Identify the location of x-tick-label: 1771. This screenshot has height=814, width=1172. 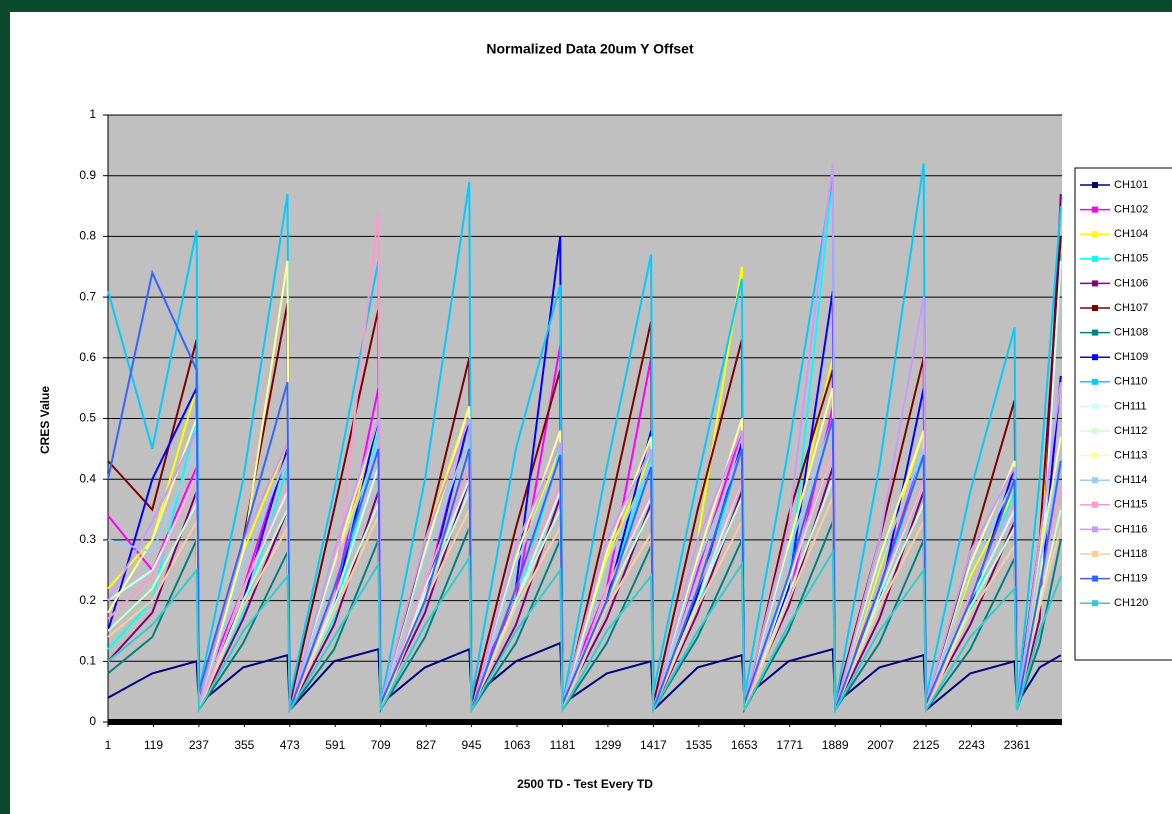
(789, 745).